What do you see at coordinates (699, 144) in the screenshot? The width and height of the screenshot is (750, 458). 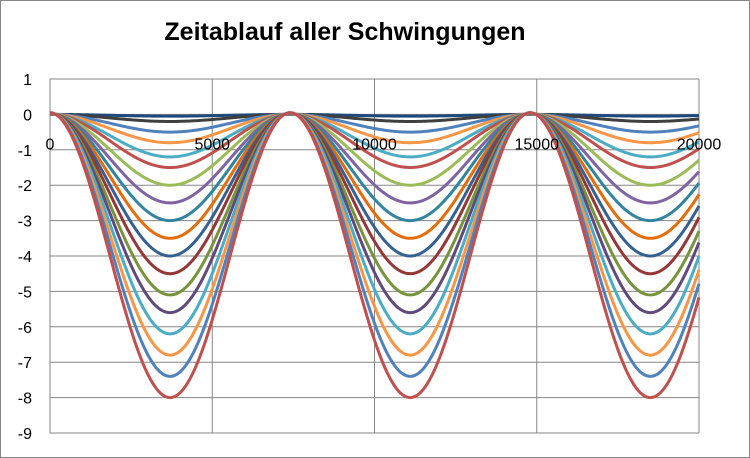 I see `x-tick-label: 20000` at bounding box center [699, 144].